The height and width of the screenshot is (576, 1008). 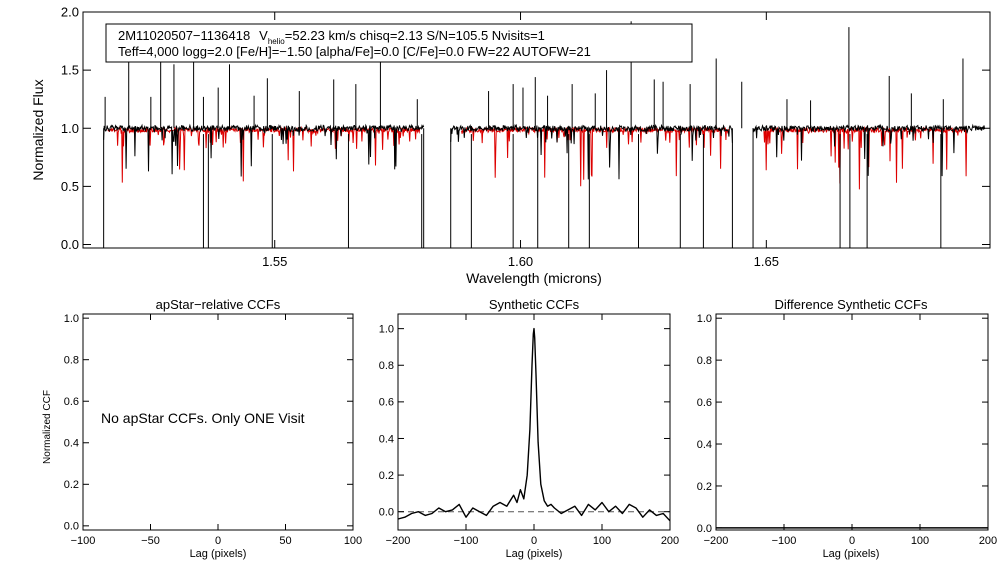 What do you see at coordinates (70, 70) in the screenshot?
I see `spectrum-ytick-label: 1.5` at bounding box center [70, 70].